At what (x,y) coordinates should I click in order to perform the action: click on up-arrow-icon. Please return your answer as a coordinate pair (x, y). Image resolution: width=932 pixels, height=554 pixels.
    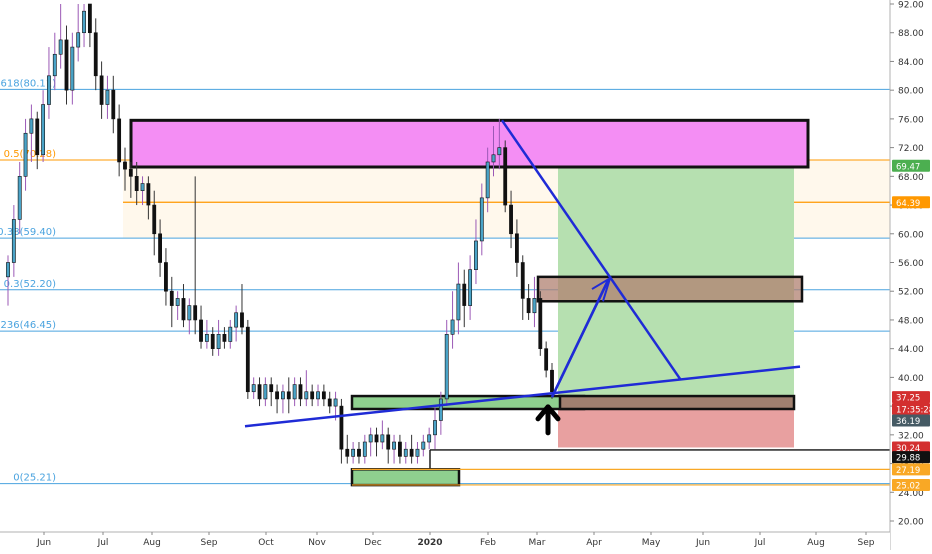
    Looking at the image, I should click on (548, 420).